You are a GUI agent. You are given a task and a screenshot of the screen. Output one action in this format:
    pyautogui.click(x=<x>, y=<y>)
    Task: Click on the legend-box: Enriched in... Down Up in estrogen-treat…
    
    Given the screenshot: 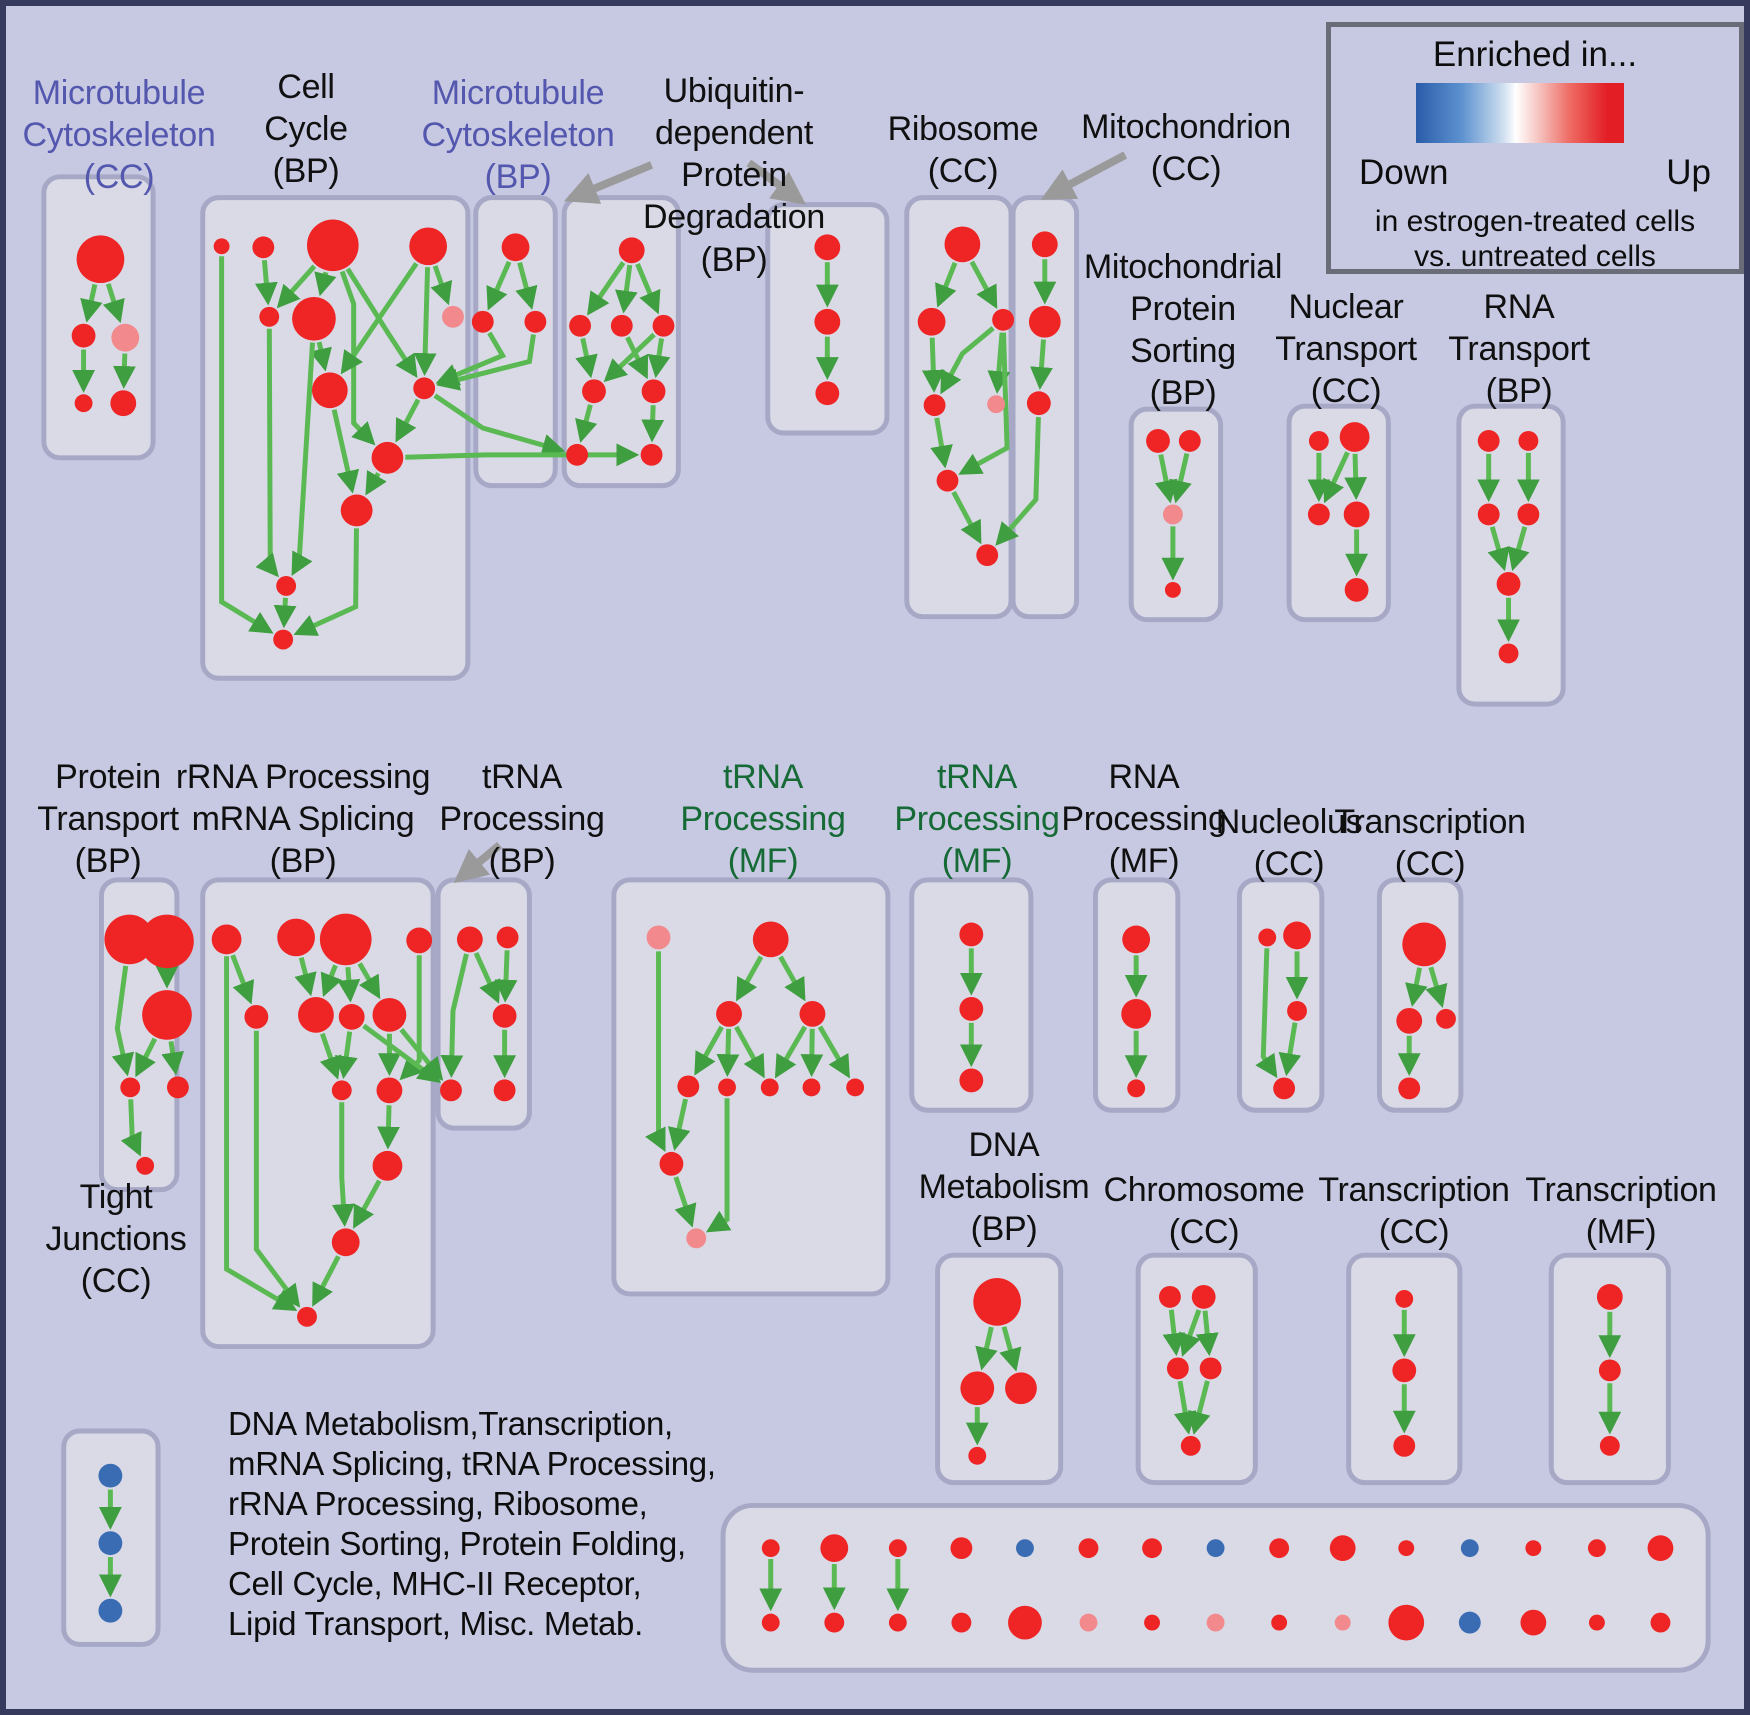 What is the action you would take?
    pyautogui.click(x=1535, y=148)
    